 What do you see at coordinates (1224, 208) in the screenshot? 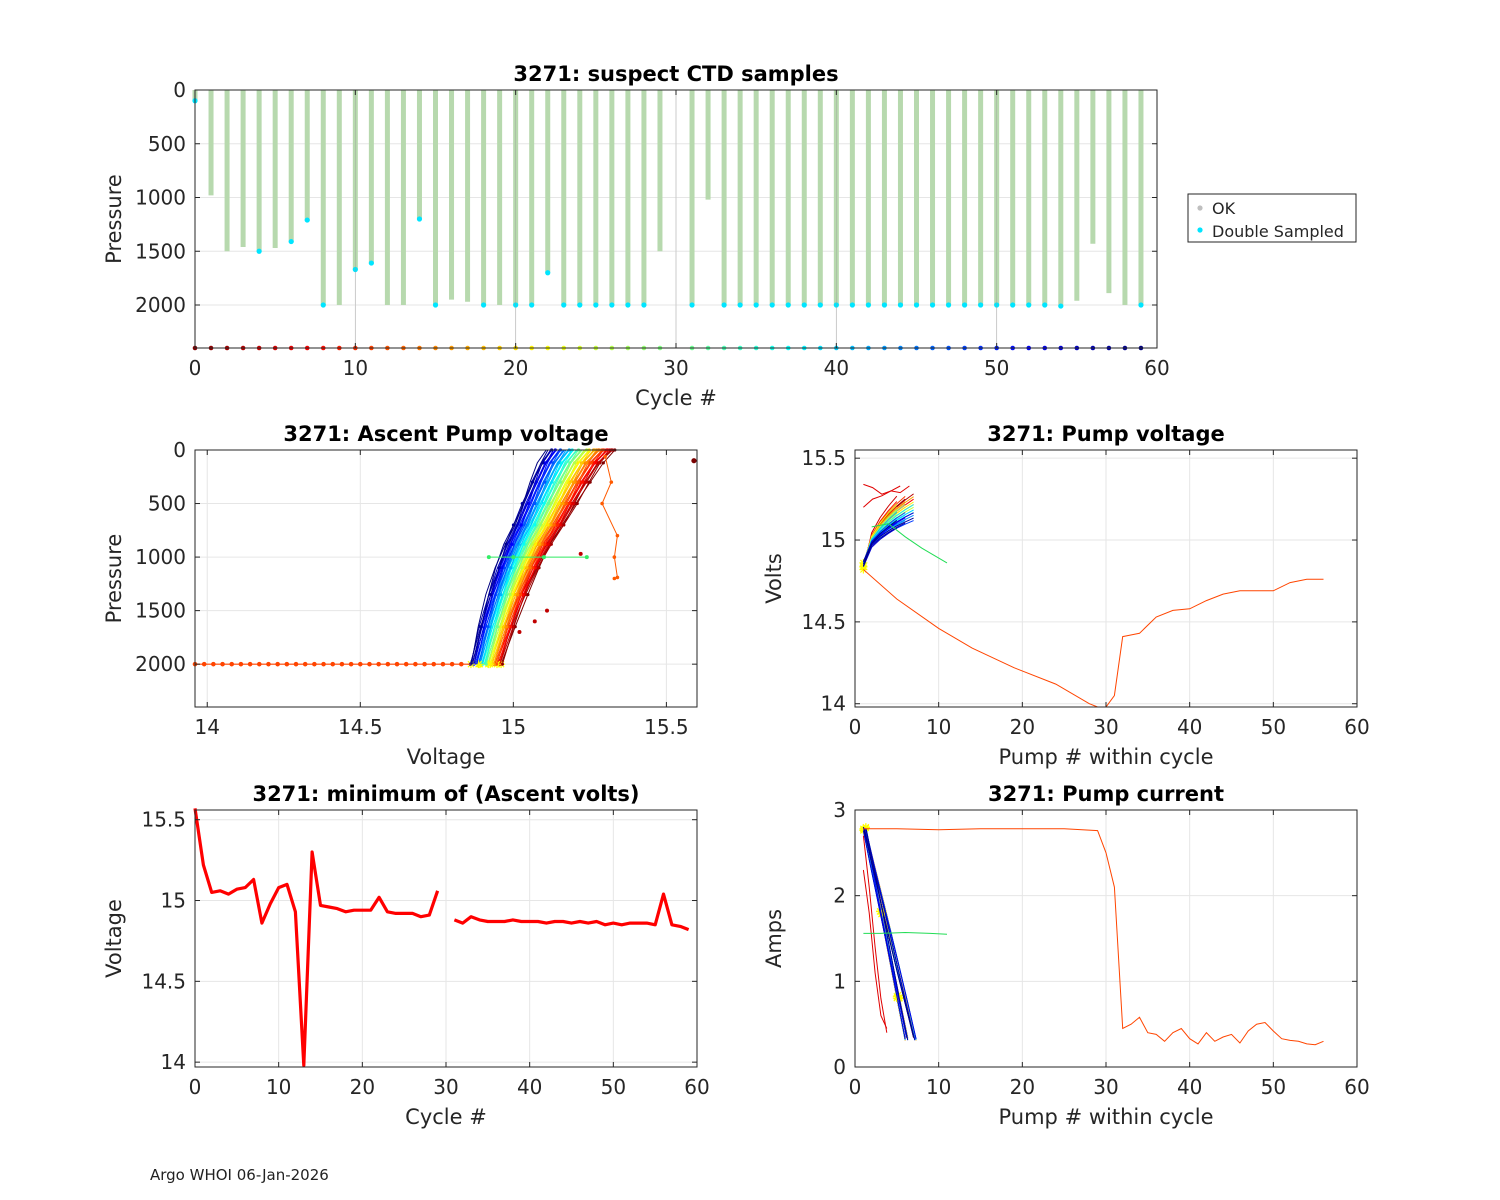
I see `legend-ok-label: OK` at bounding box center [1224, 208].